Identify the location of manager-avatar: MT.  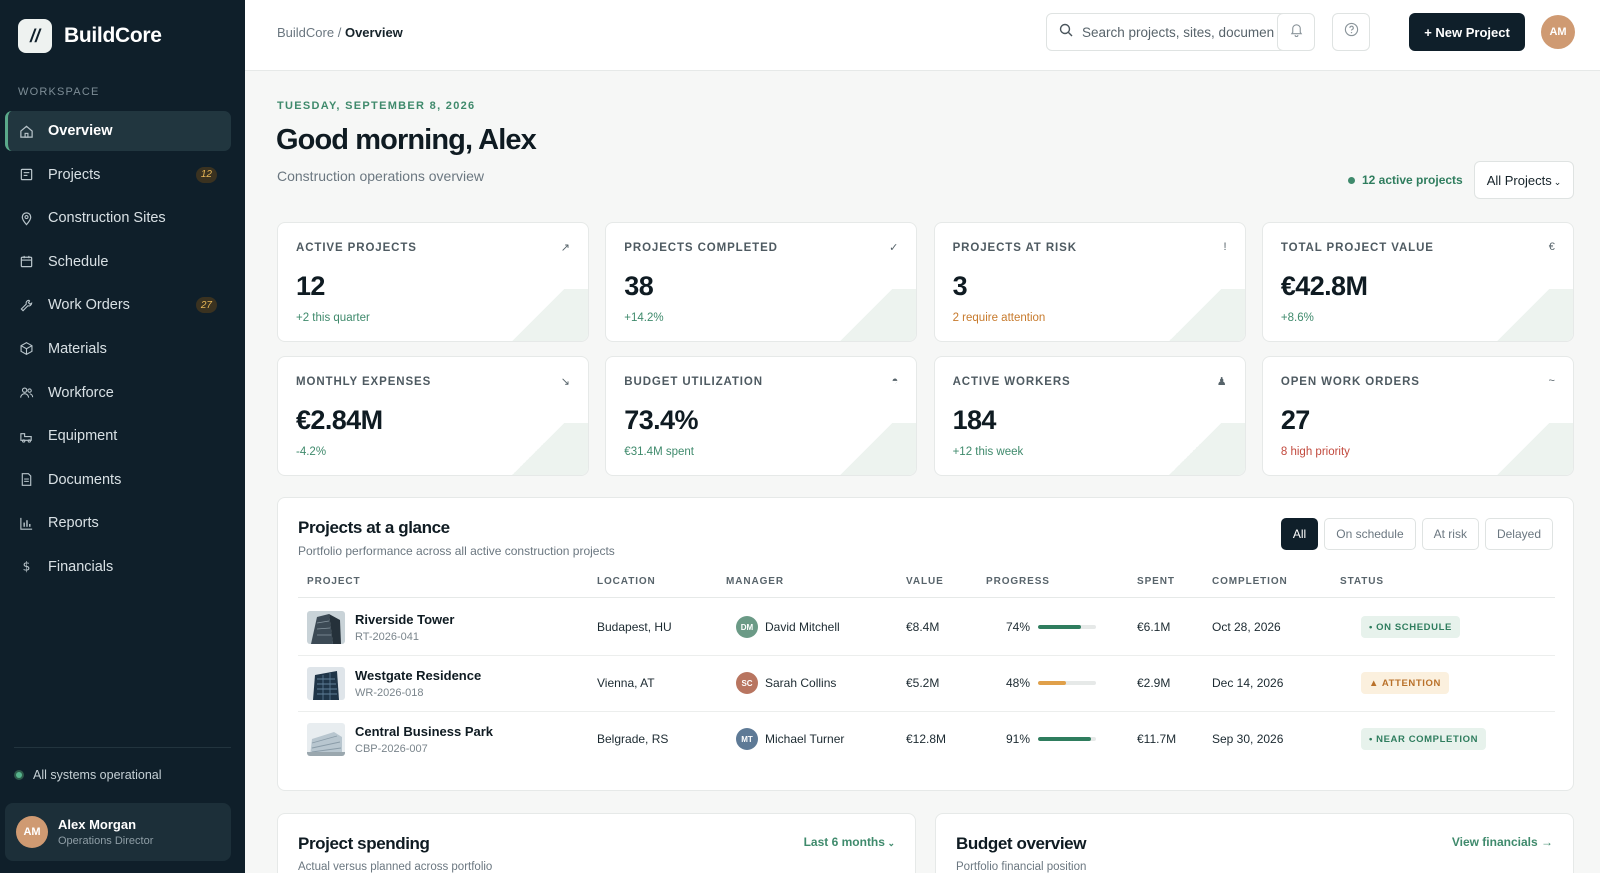
(747, 739).